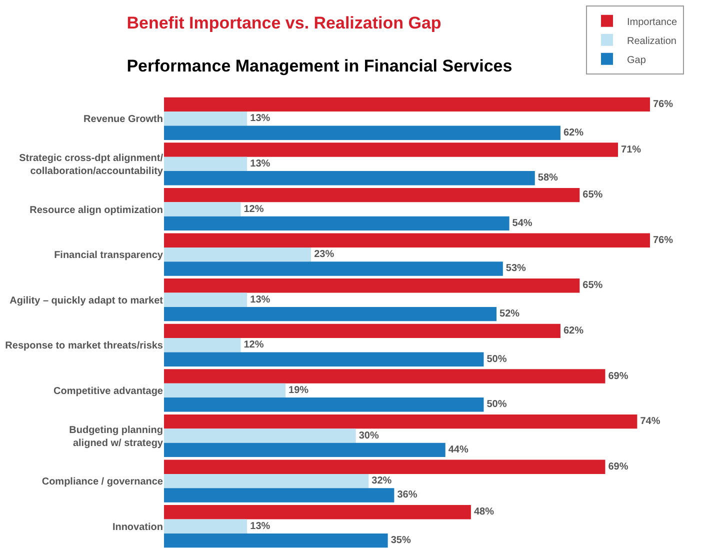 Image resolution: width=704 pixels, height=554 pixels. I want to click on data-label: 32%, so click(382, 481).